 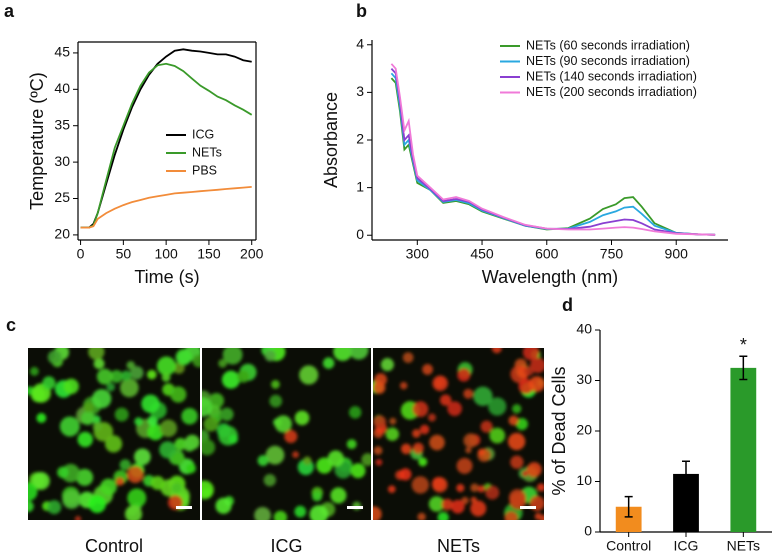 I want to click on legend-label: ICG, so click(x=203, y=134).